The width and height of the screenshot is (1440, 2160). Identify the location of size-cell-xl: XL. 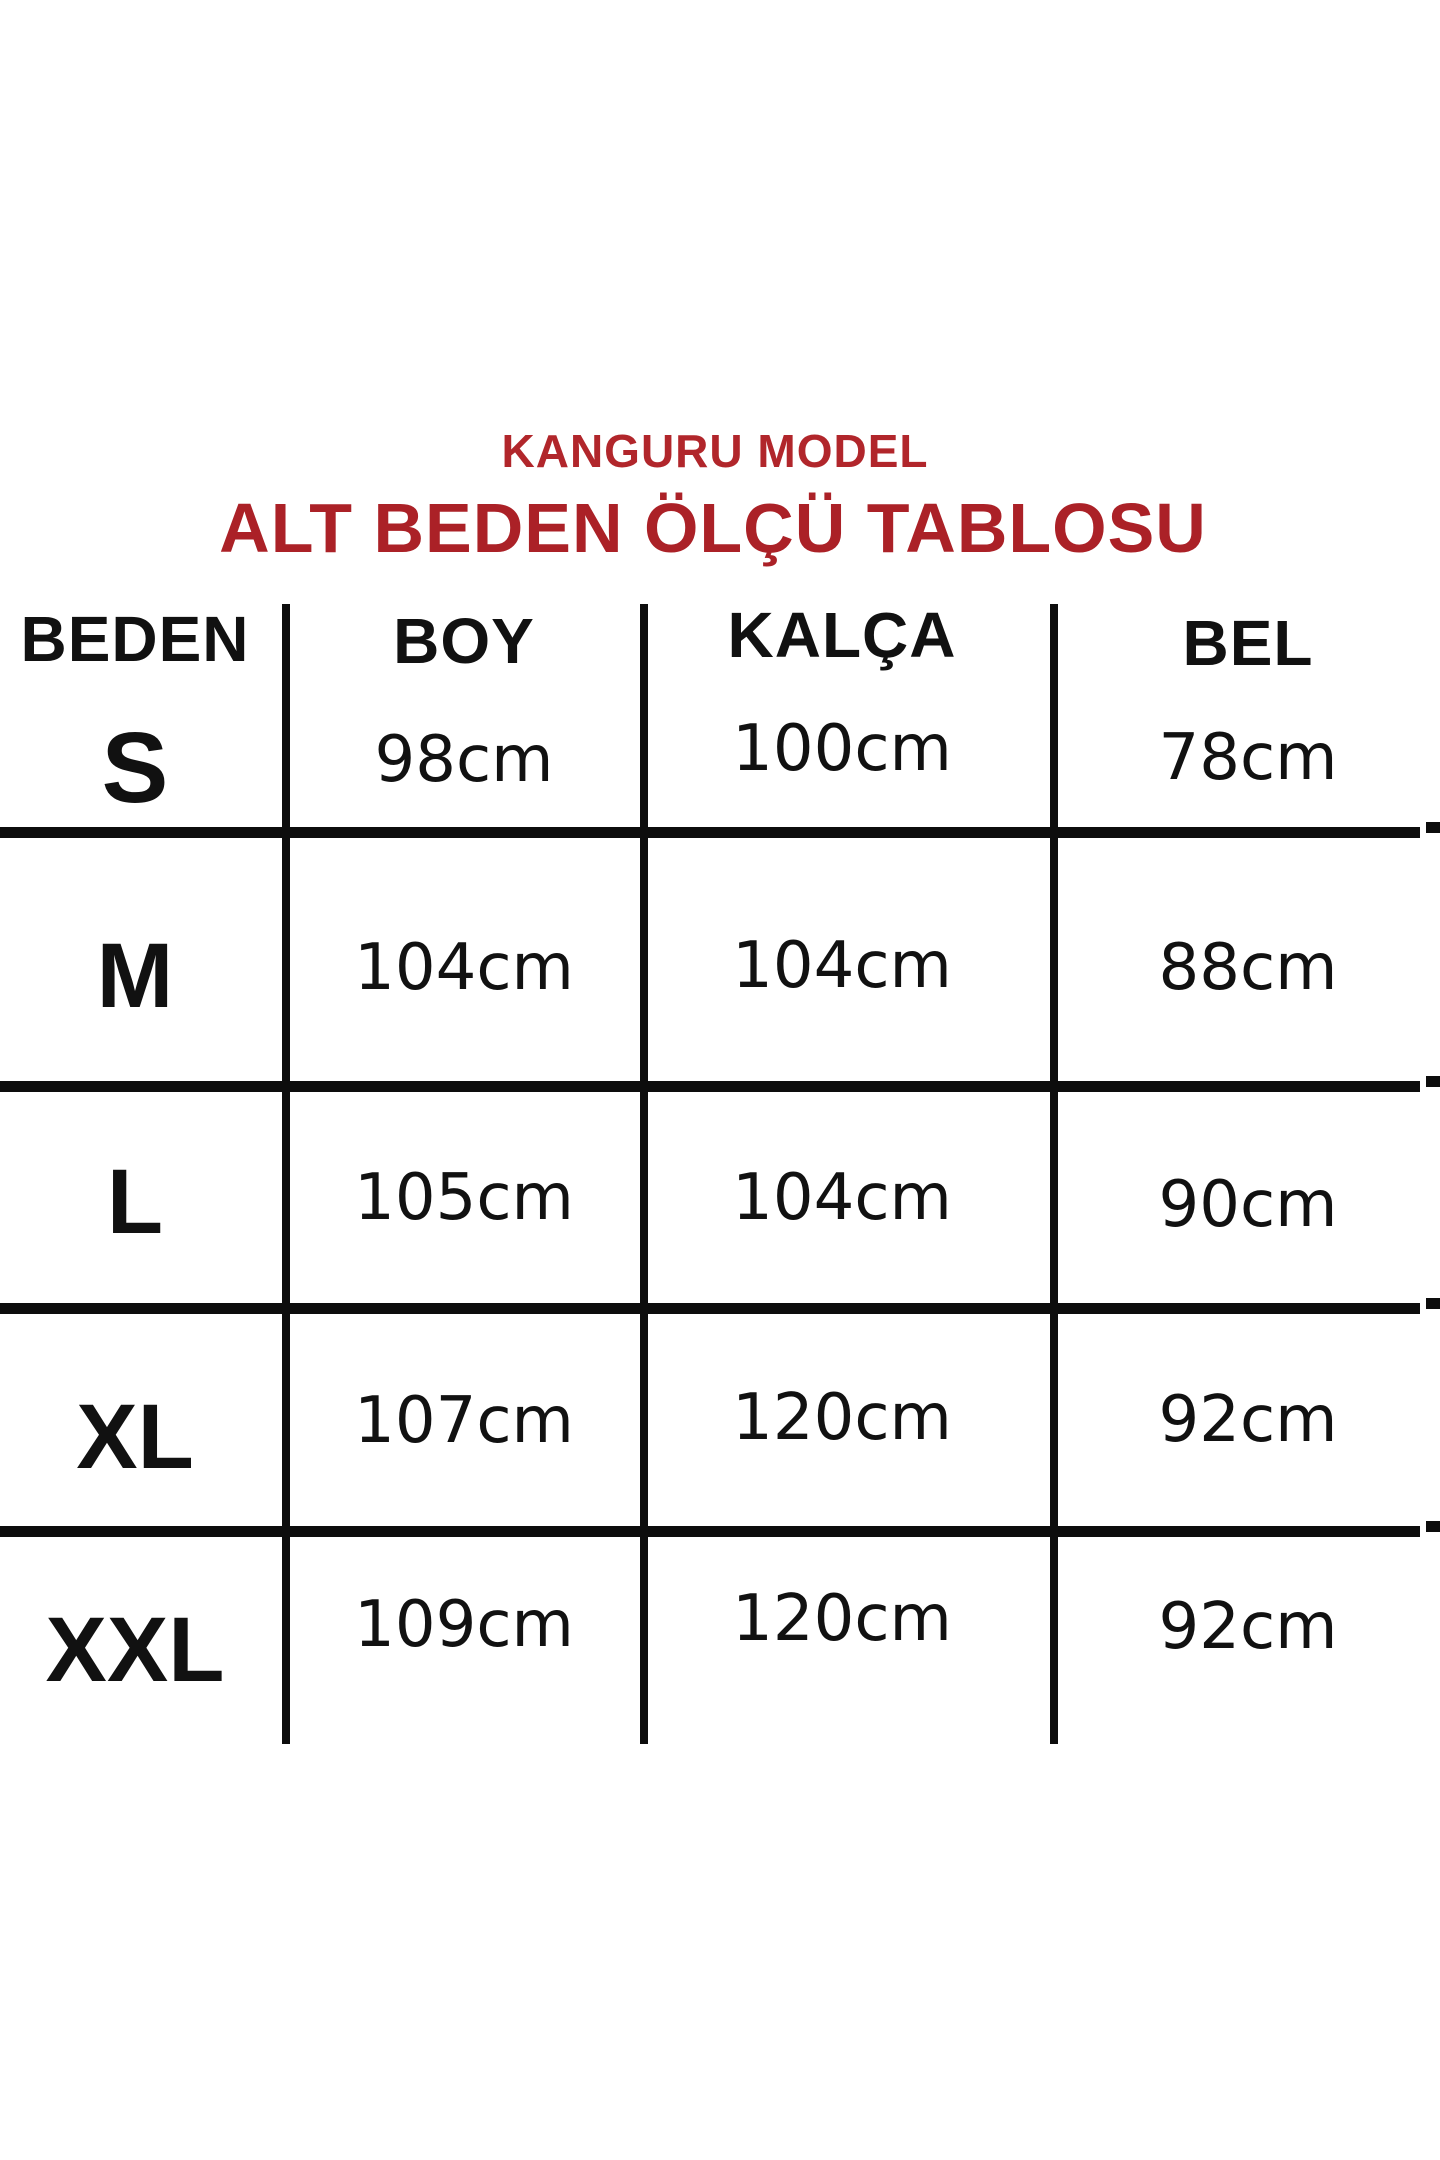
(135, 1437).